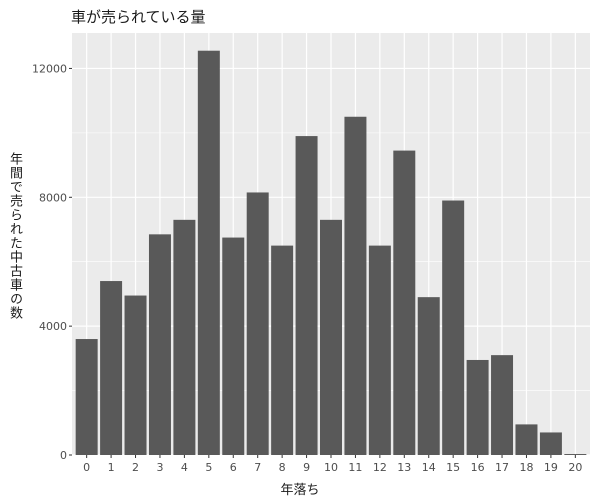 The width and height of the screenshot is (600, 500). Describe the element at coordinates (355, 467) in the screenshot. I see `x-tick-label: 11` at that location.